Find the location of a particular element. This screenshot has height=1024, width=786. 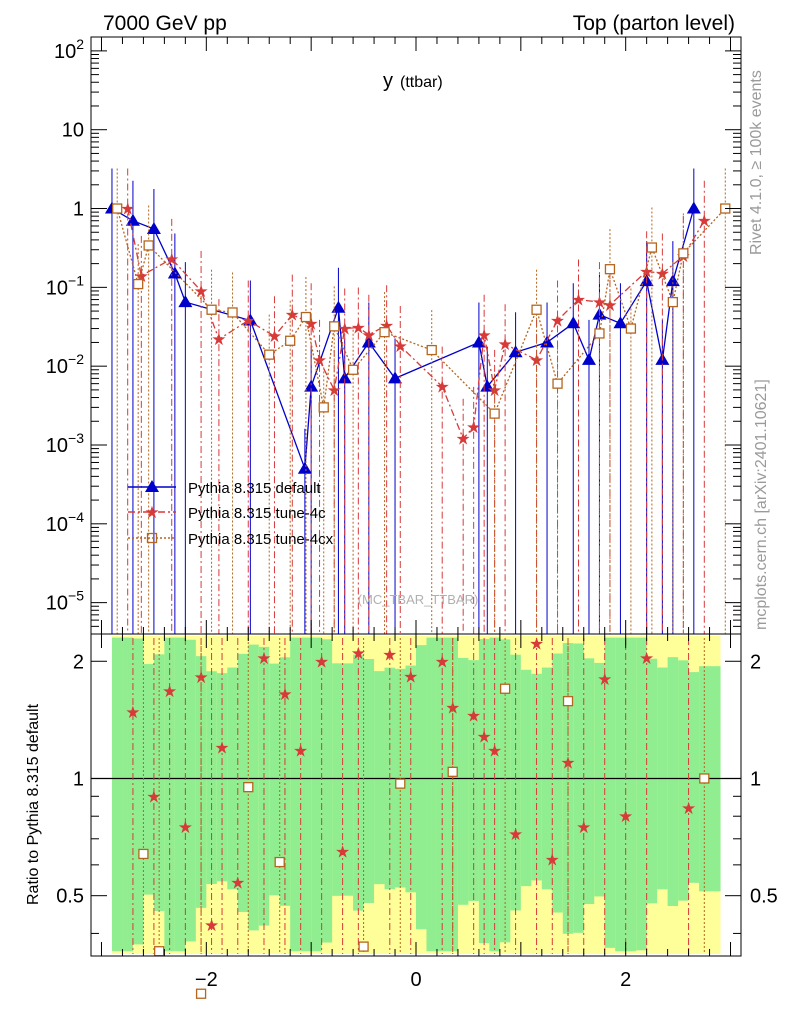

main-y-tick-label: 10² is located at coordinates (69, 49).